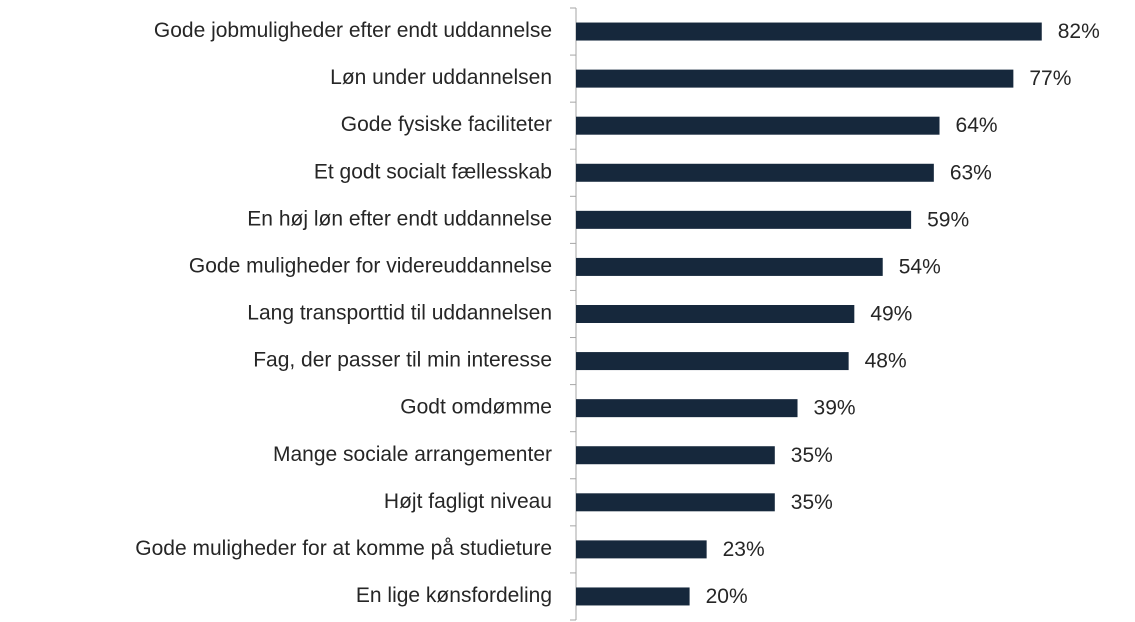 The height and width of the screenshot is (622, 1135). I want to click on data-label: 54%, so click(920, 266).